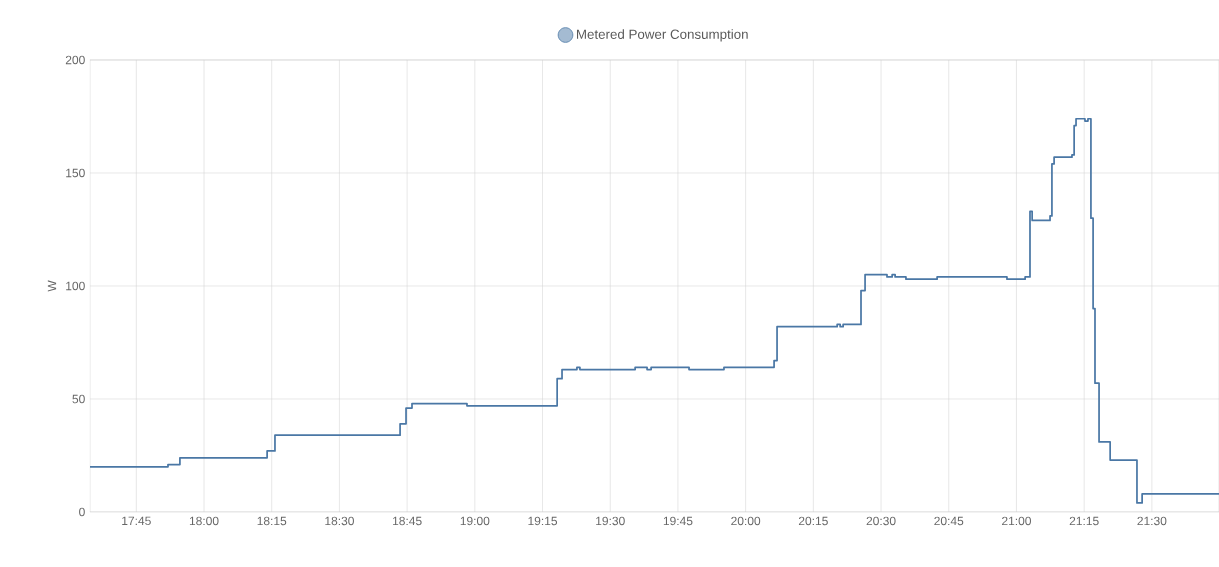 This screenshot has width=1219, height=567. Describe the element at coordinates (339, 521) in the screenshot. I see `x-tick-label: 18:30` at that location.